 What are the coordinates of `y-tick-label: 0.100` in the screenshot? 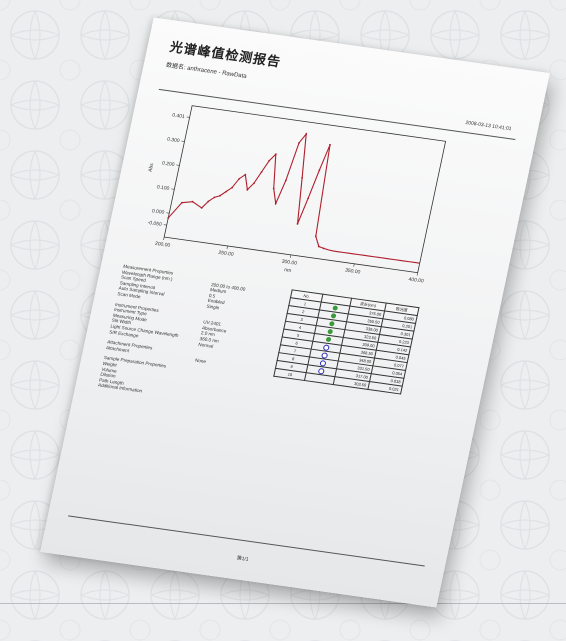 It's located at (163, 188).